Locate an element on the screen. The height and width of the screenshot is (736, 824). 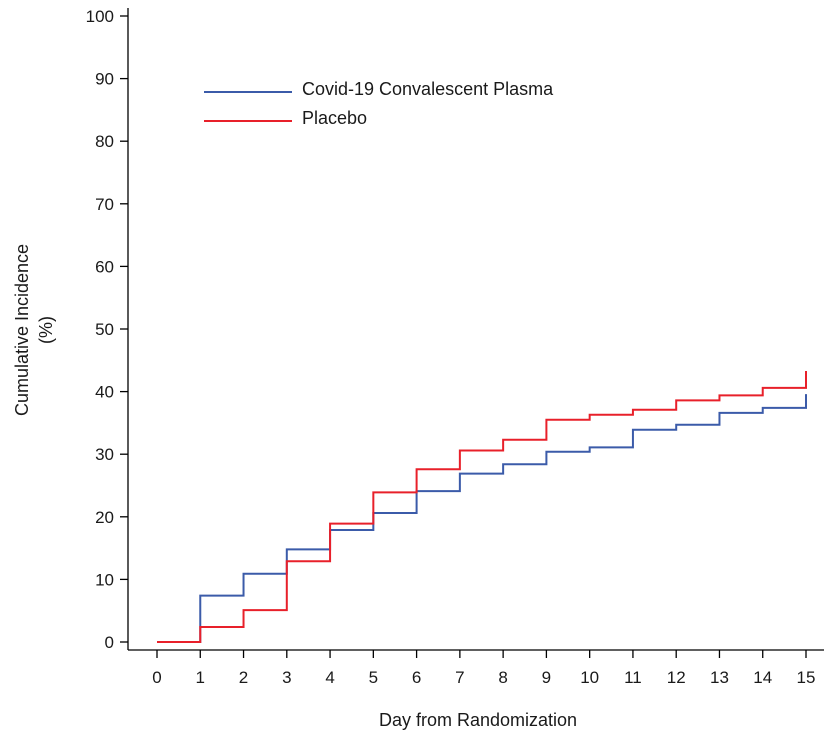
x-tick-label: 3 is located at coordinates (286, 677).